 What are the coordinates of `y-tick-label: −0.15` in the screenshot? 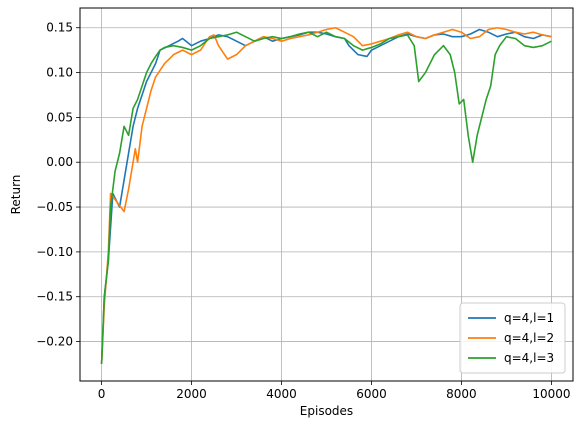 It's located at (54, 297).